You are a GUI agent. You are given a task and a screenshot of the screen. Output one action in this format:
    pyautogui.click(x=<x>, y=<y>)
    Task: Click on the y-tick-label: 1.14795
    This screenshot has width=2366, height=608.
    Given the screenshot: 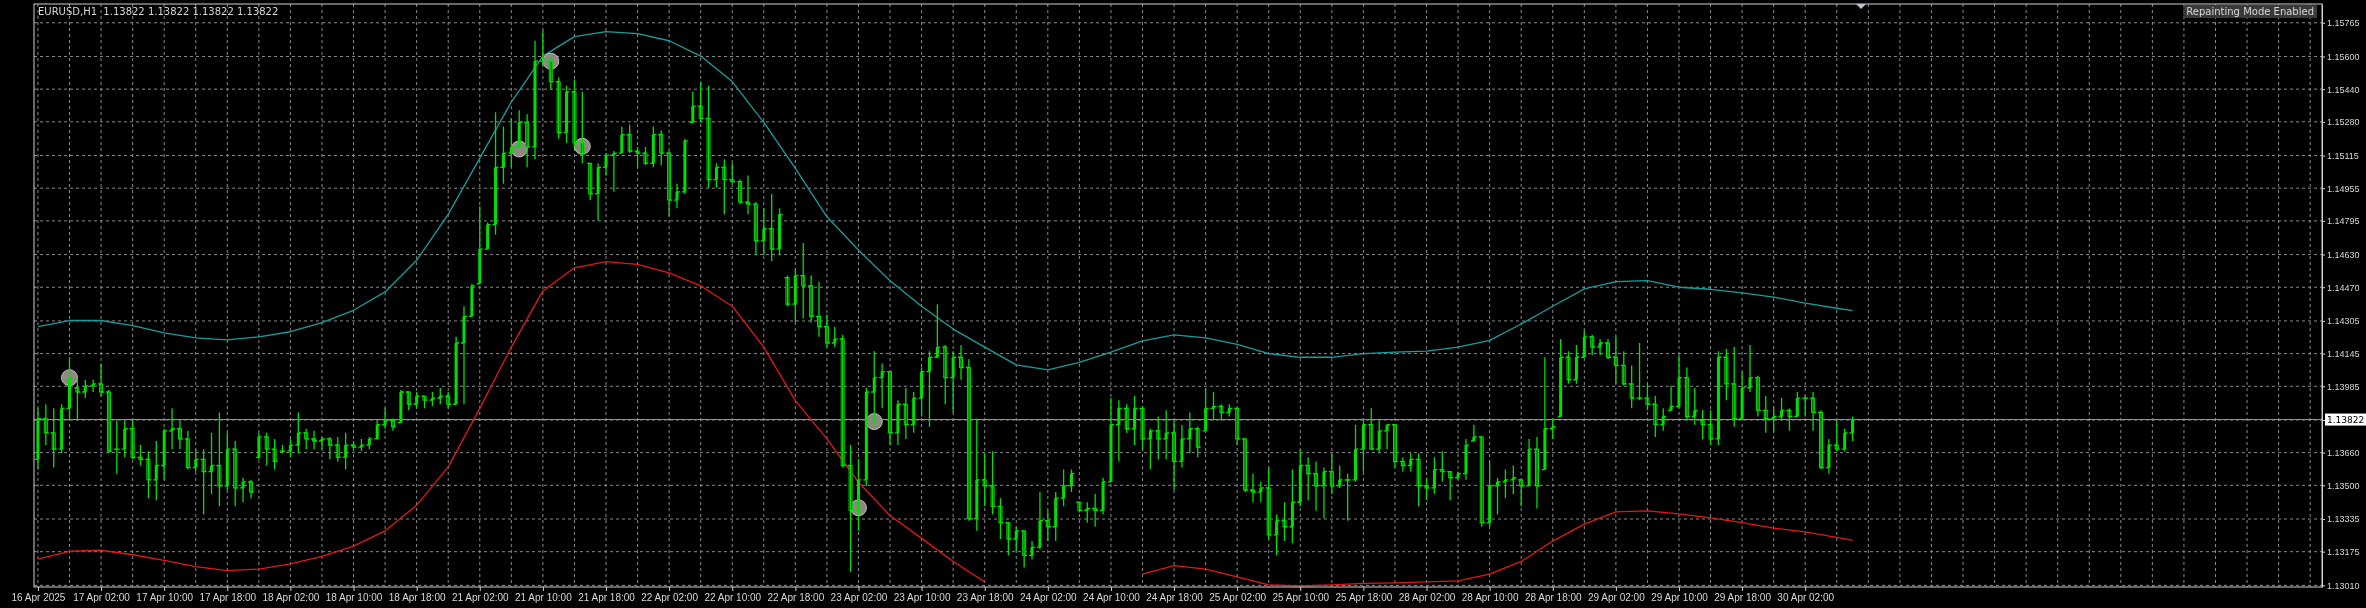 What is the action you would take?
    pyautogui.click(x=2343, y=221)
    